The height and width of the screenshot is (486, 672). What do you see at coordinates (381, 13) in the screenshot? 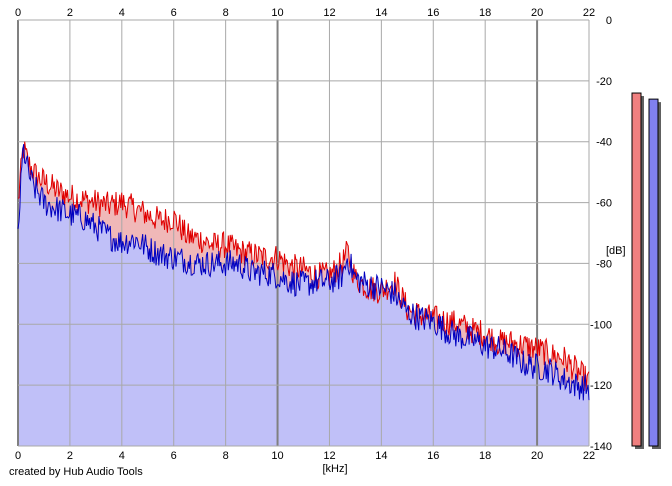
I see `x-tick-label-top: 14` at bounding box center [381, 13].